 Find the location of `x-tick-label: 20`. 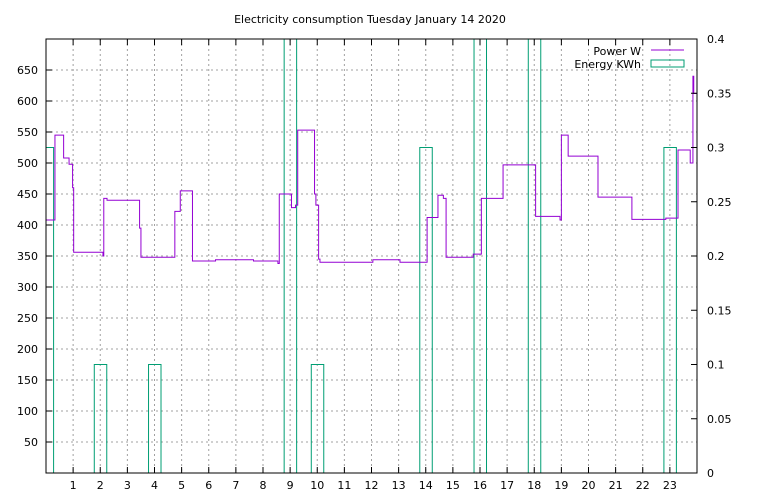

x-tick-label: 20 is located at coordinates (589, 485).